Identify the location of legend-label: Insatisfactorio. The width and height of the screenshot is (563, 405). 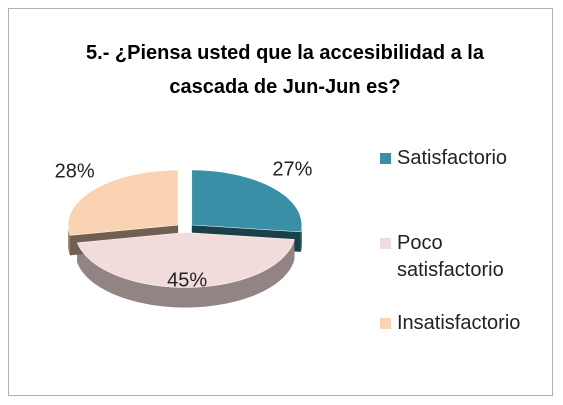
(459, 323).